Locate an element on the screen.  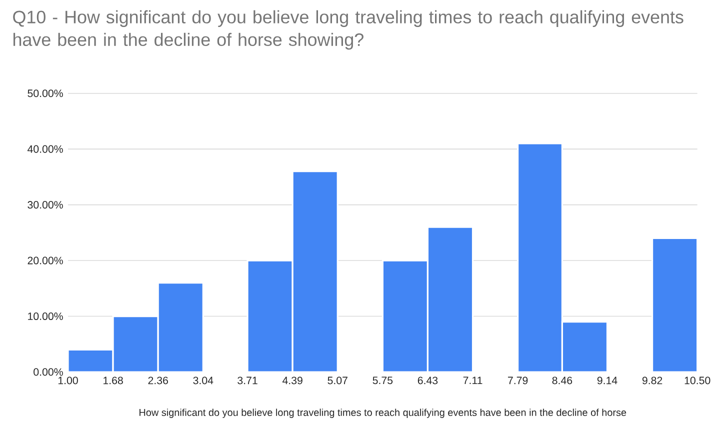
y-tick-label: 20.00% is located at coordinates (45, 260).